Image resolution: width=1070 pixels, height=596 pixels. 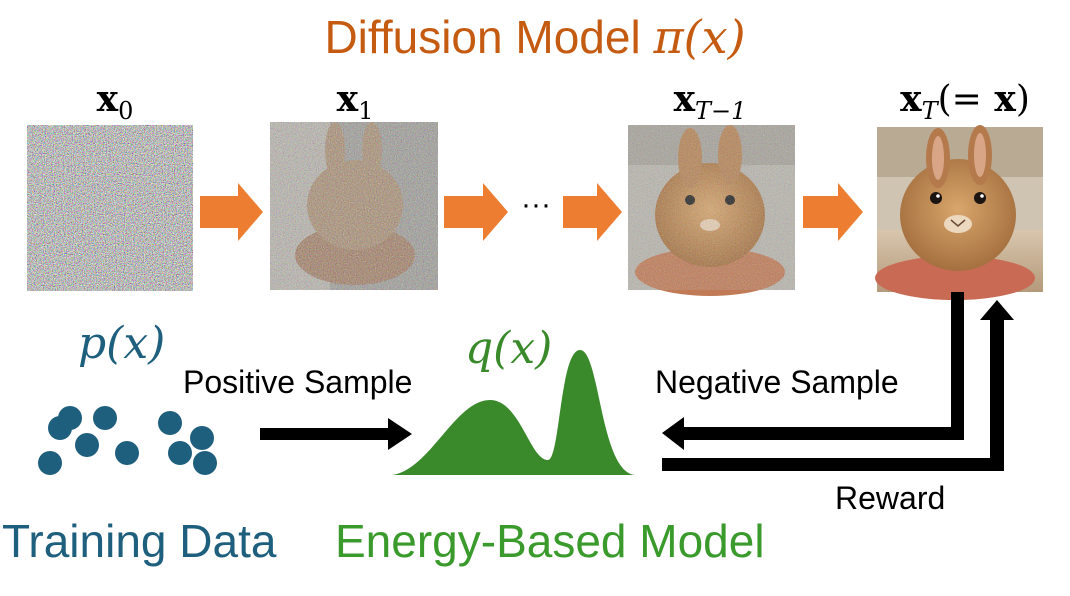 What do you see at coordinates (298, 382) in the screenshot?
I see `positive-sample-label: Positive Sample` at bounding box center [298, 382].